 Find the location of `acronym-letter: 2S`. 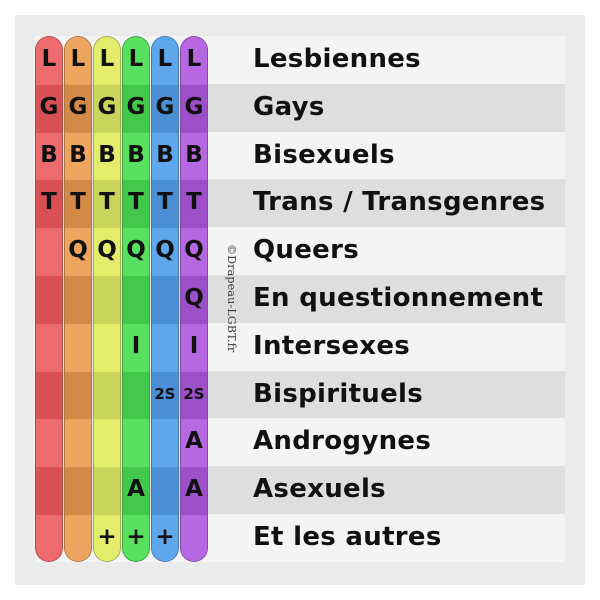

acronym-letter: 2S is located at coordinates (165, 393).